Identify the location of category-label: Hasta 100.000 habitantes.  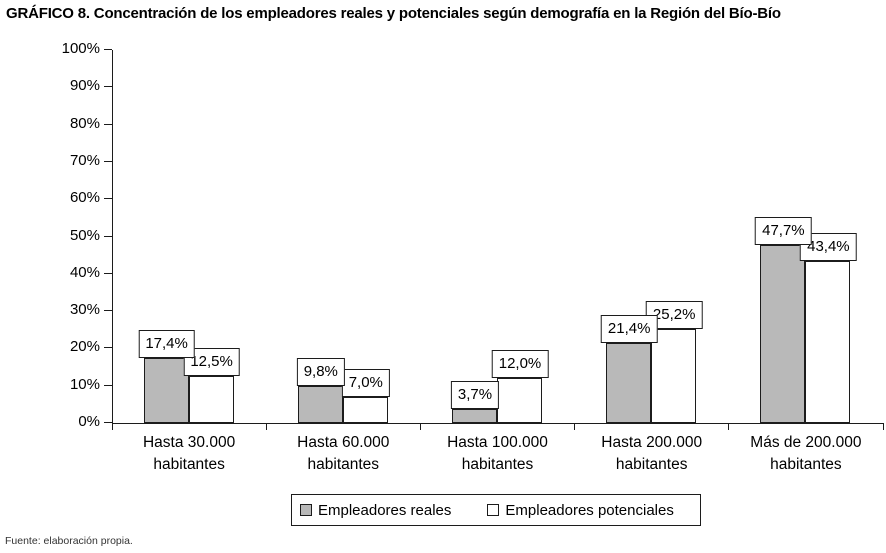
(497, 453).